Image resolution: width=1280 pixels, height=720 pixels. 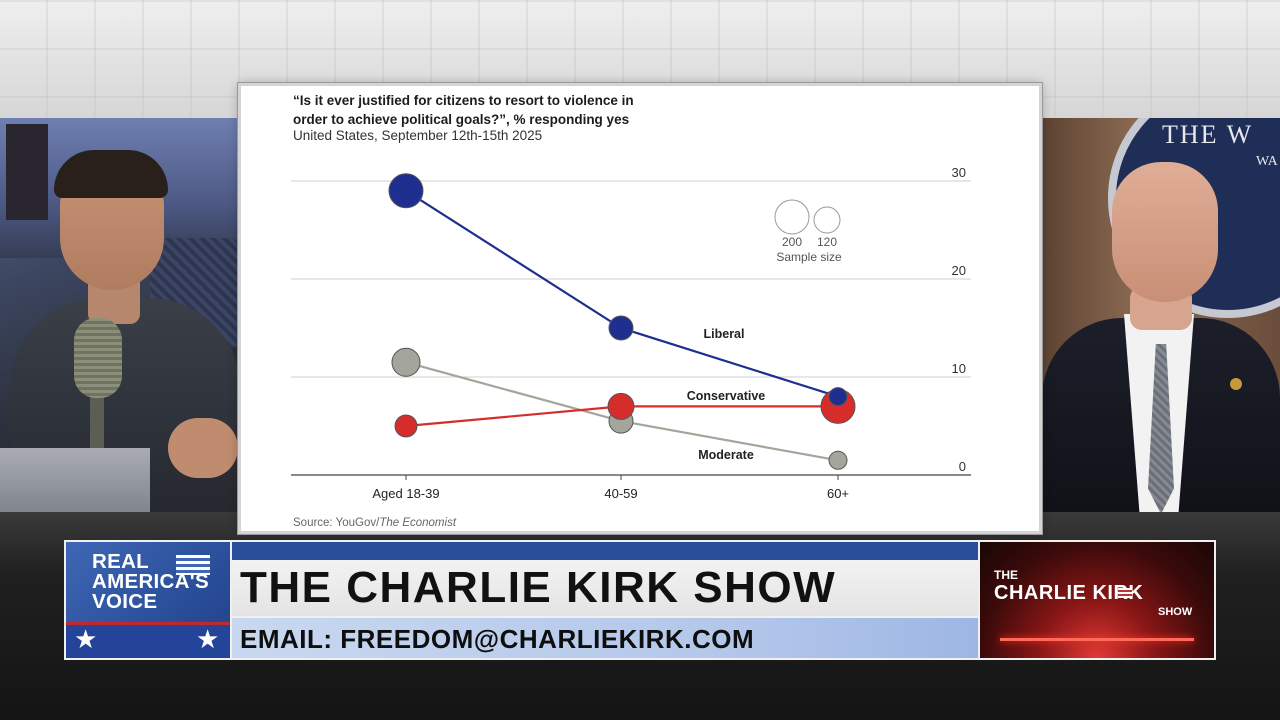 I want to click on seal-text: THE W, so click(x=1208, y=134).